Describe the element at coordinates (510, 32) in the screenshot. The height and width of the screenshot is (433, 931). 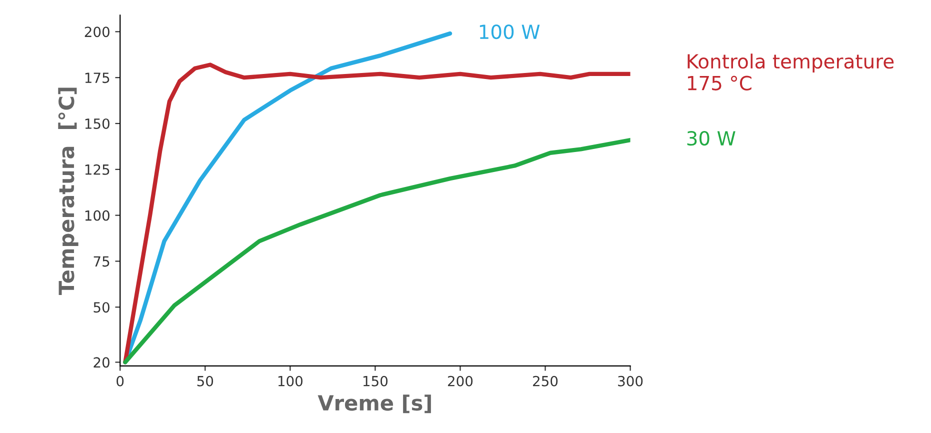
I see `series-label: 100 W` at that location.